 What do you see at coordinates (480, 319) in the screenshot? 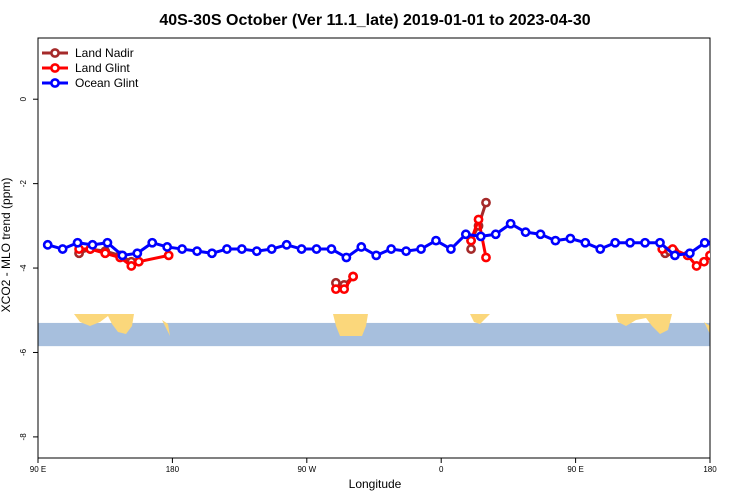
I see `land-south-africa` at bounding box center [480, 319].